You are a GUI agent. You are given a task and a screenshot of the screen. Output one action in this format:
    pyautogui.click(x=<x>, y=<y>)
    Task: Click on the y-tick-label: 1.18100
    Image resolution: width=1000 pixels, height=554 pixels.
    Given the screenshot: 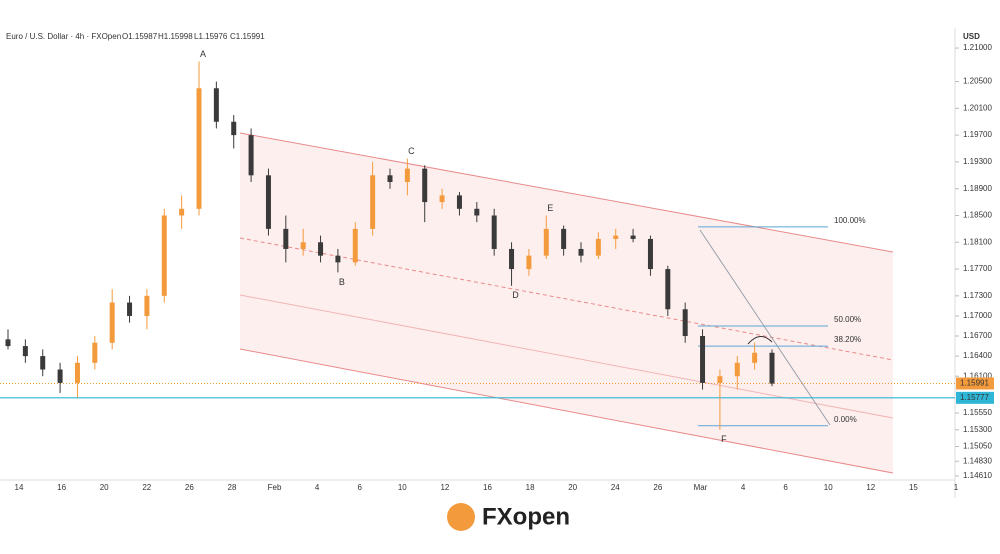 What is the action you would take?
    pyautogui.click(x=977, y=241)
    